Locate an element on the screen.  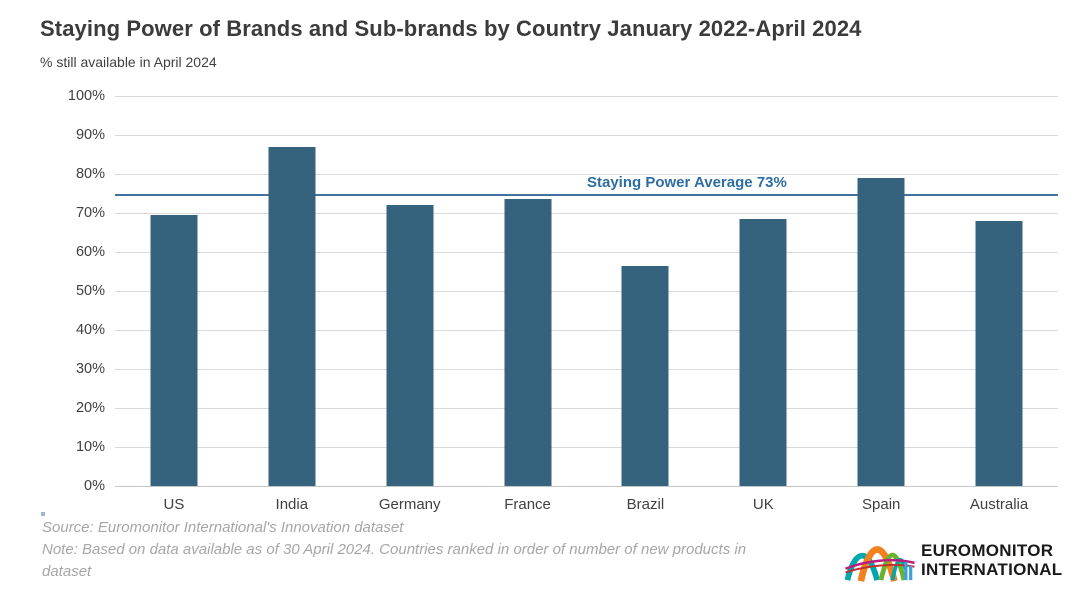
bar-column-spain is located at coordinates (881, 291).